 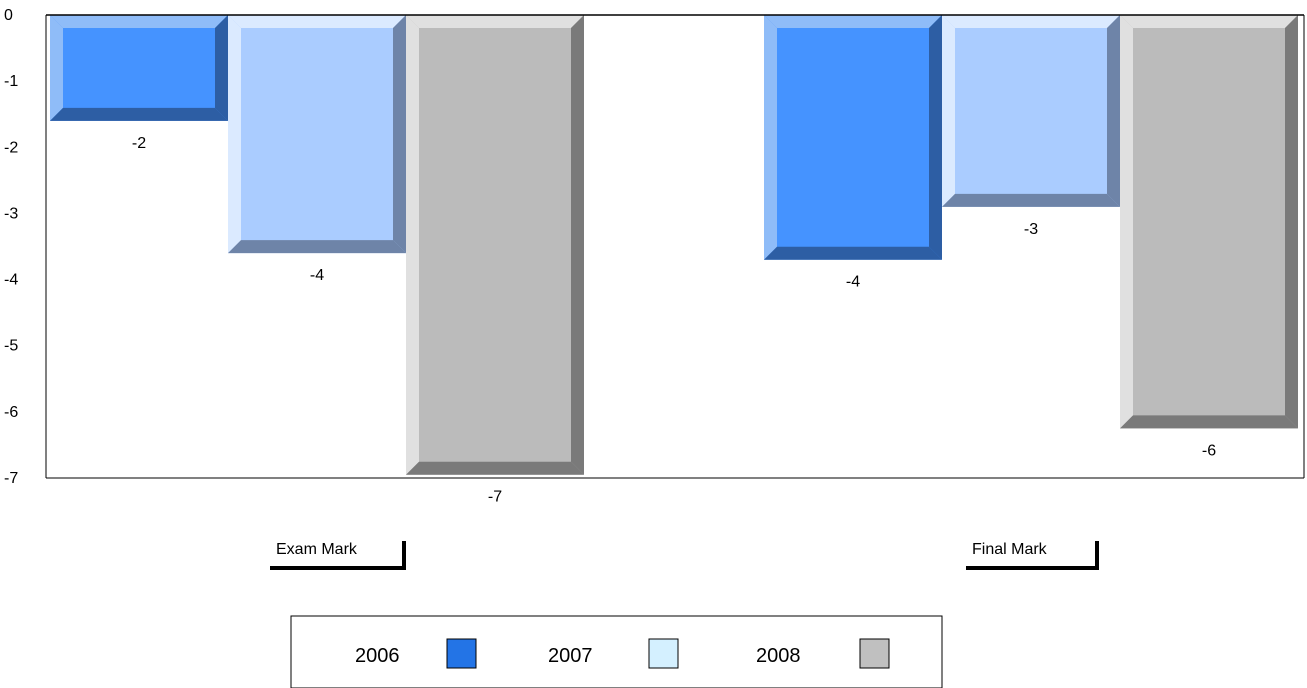 What do you see at coordinates (8, 15) in the screenshot?
I see `y-tick-label: 0` at bounding box center [8, 15].